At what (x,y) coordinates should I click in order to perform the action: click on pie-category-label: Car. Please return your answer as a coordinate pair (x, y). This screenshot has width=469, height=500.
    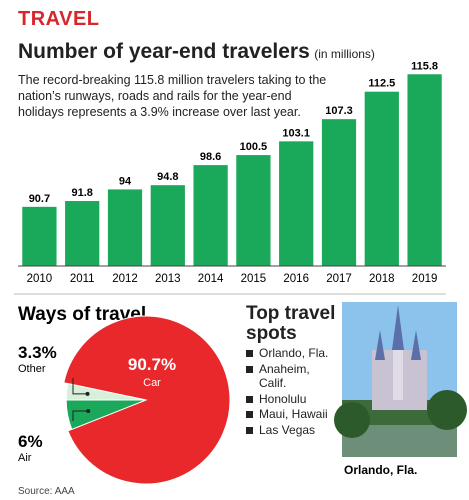
    Looking at the image, I should click on (152, 383).